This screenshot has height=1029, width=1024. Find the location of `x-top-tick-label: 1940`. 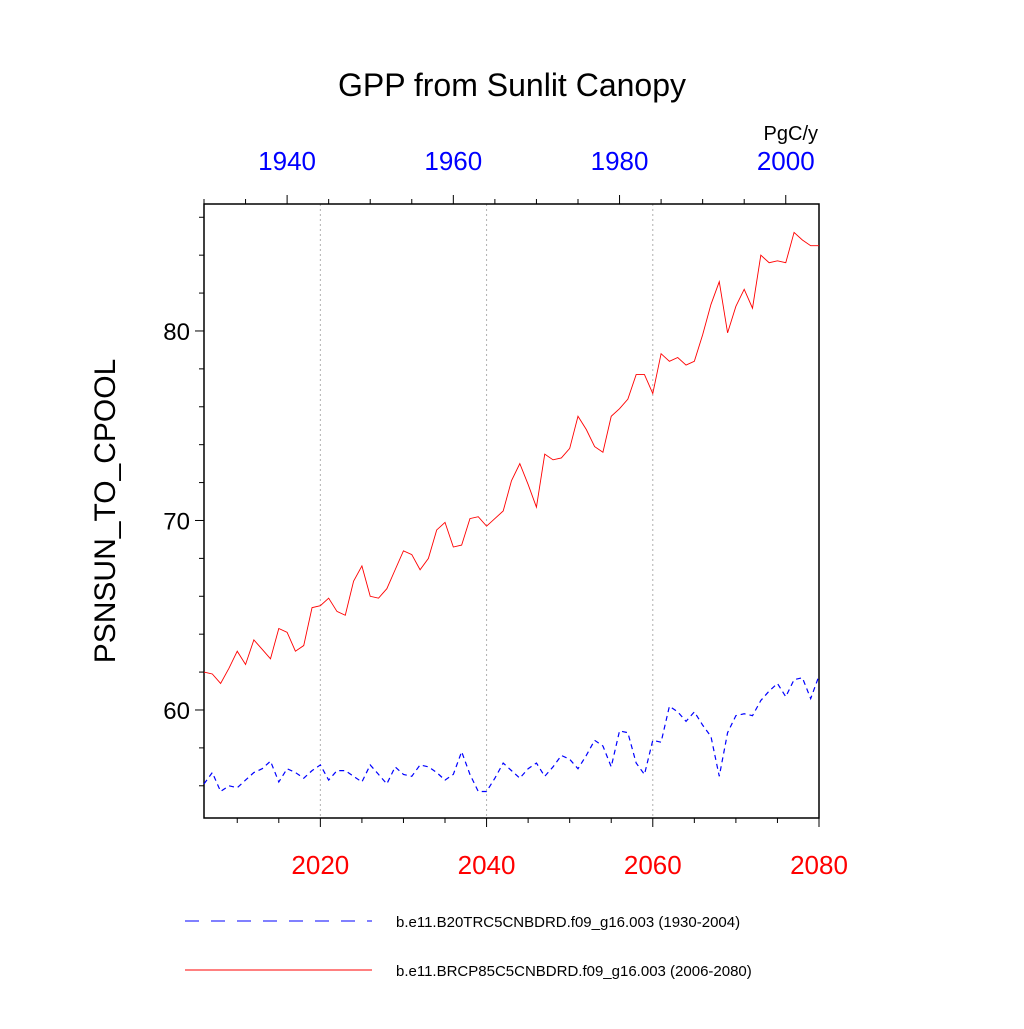

x-top-tick-label: 1940 is located at coordinates (287, 161).